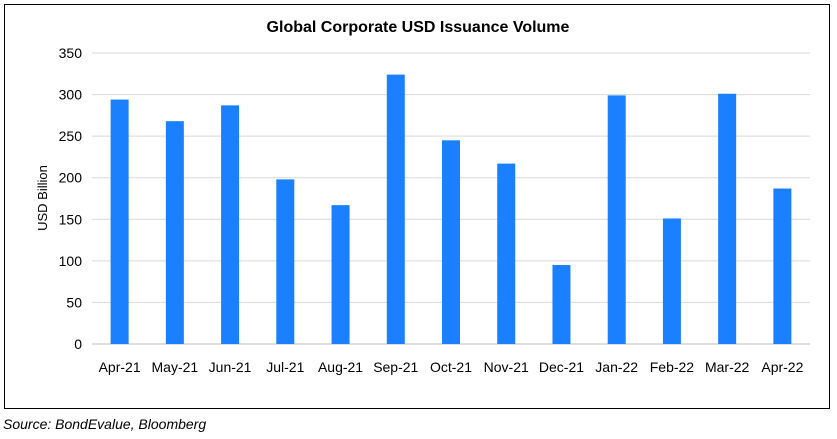  What do you see at coordinates (42, 198) in the screenshot?
I see `y-axis-title: USD Billion` at bounding box center [42, 198].